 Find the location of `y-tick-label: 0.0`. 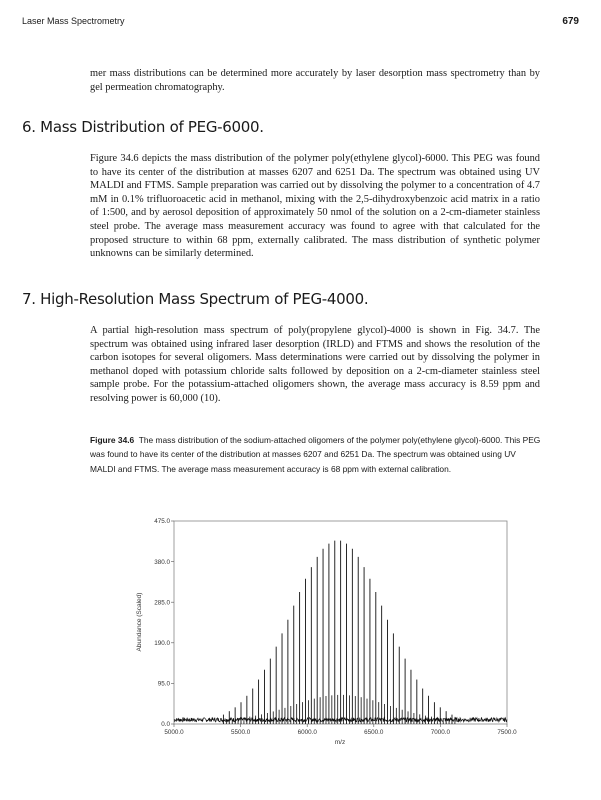

y-tick-label: 0.0 is located at coordinates (165, 724).